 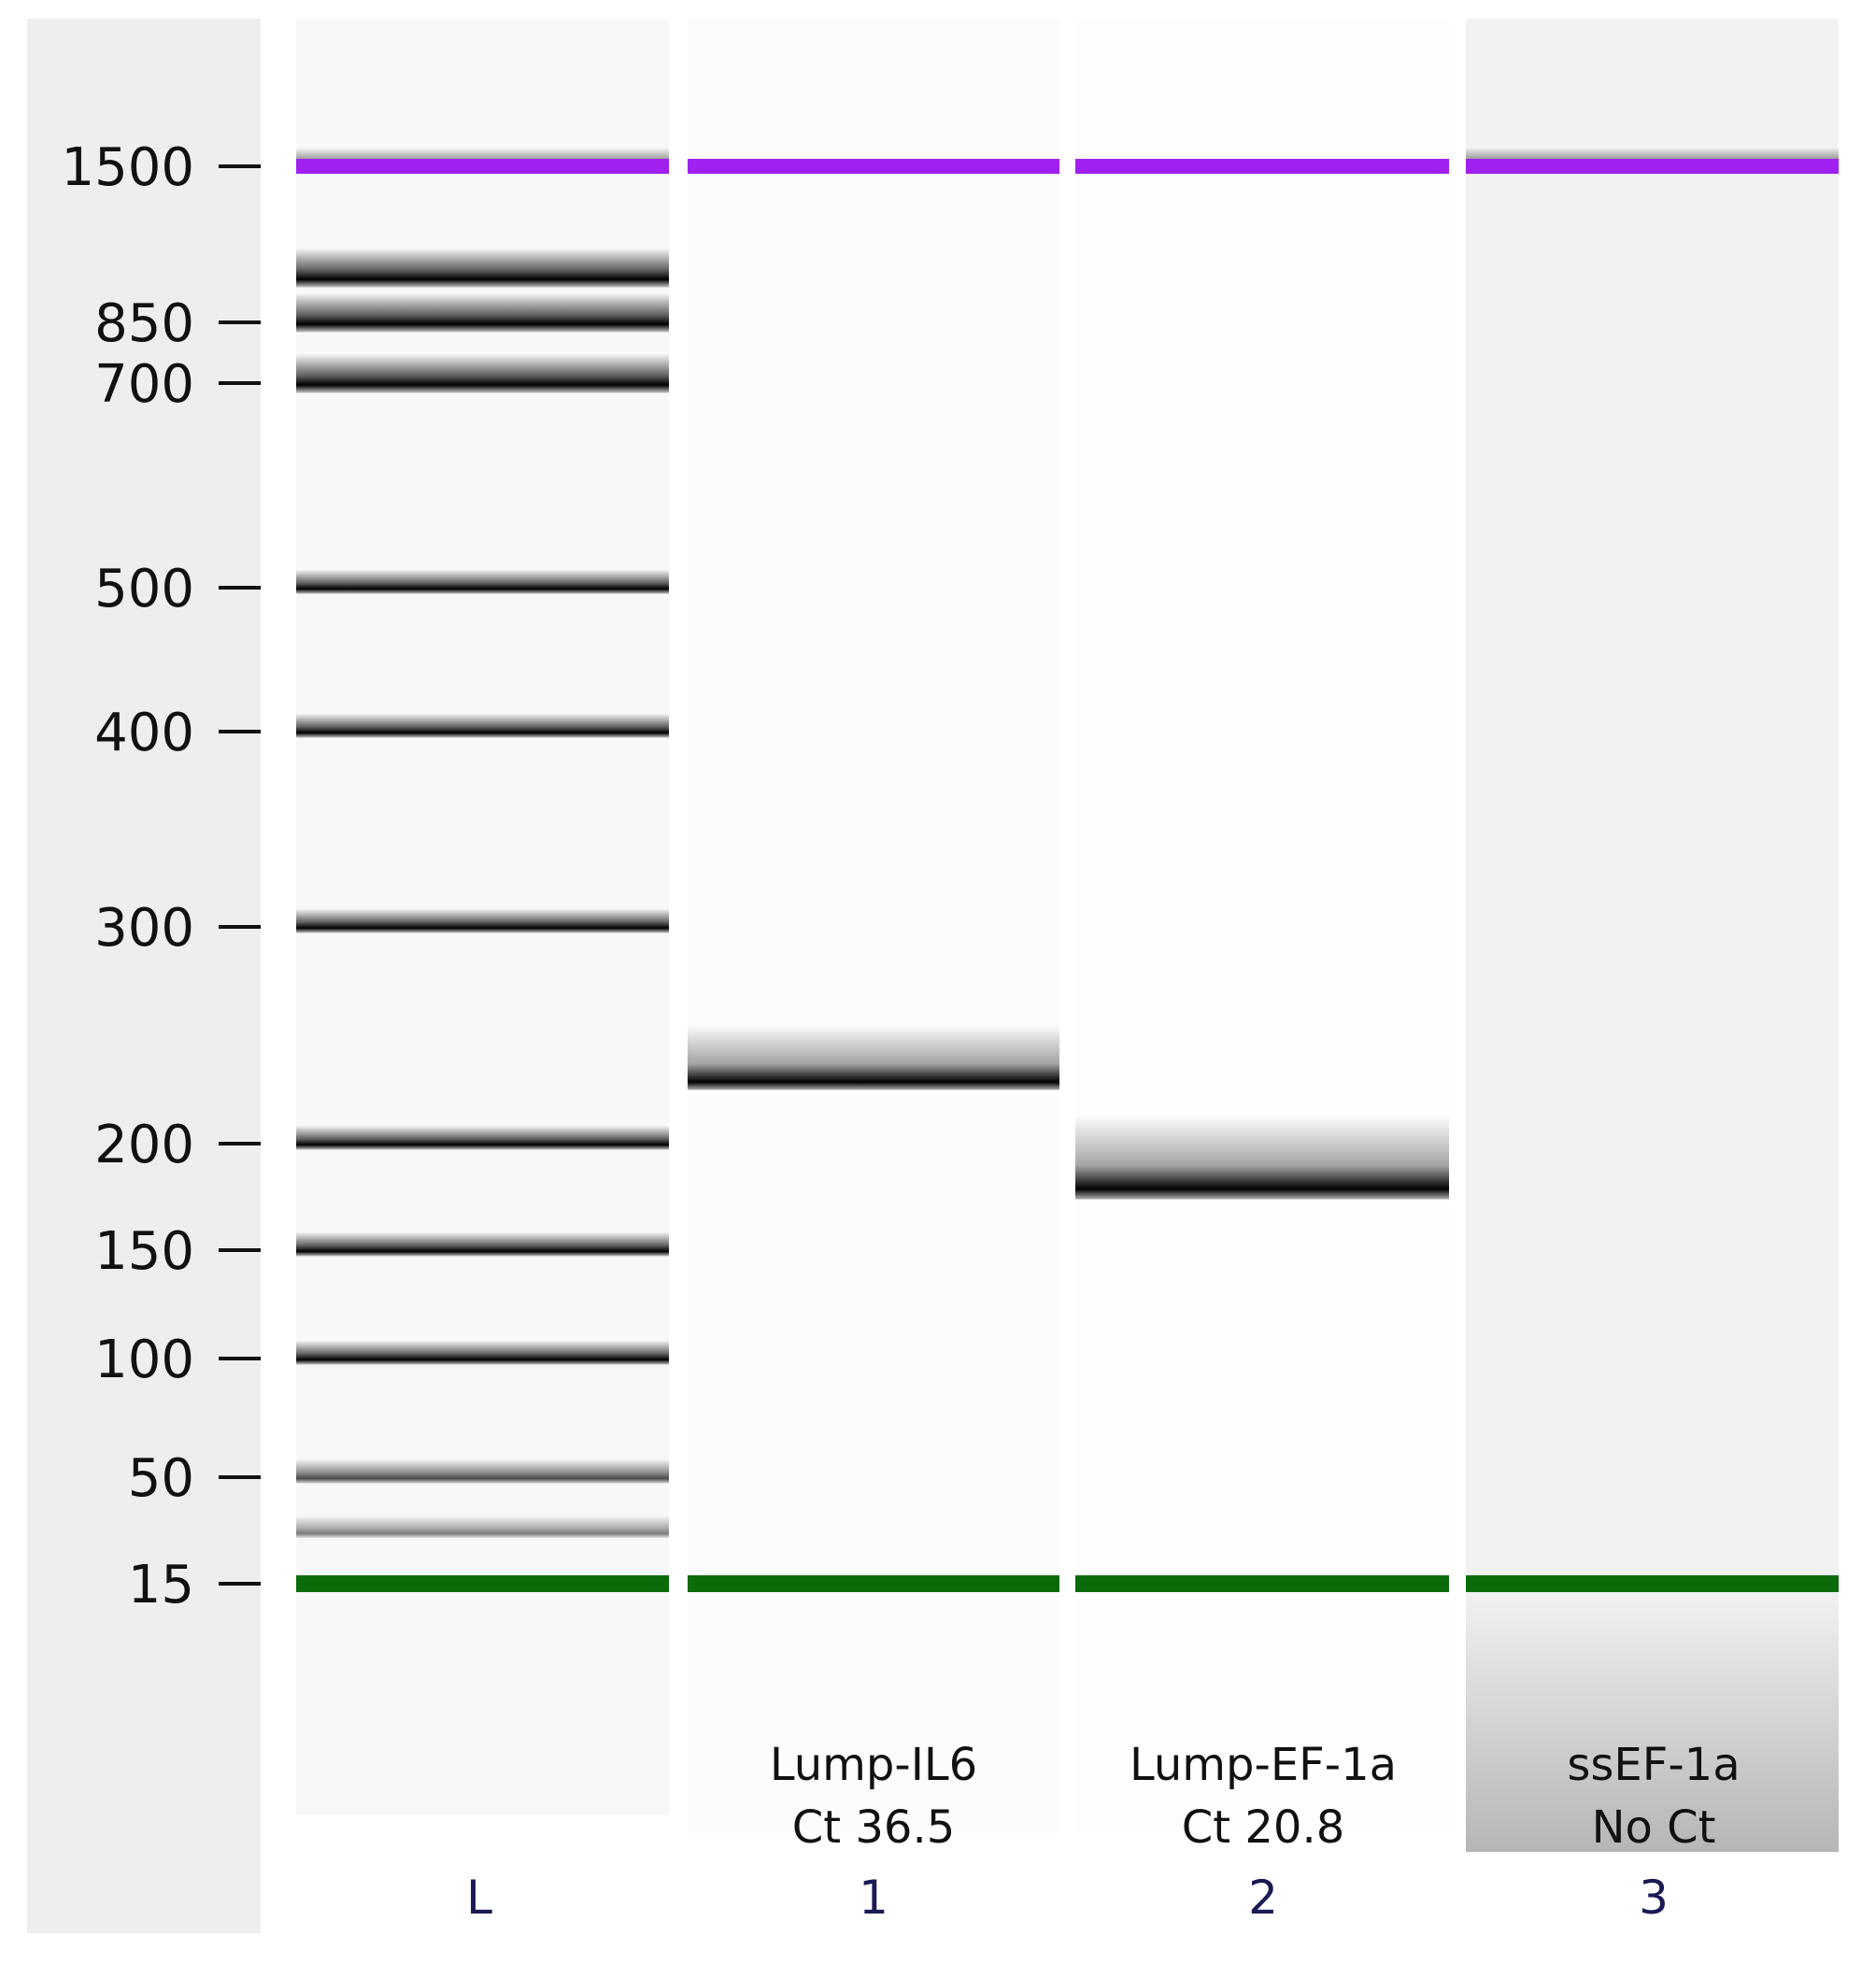 What do you see at coordinates (1263, 1828) in the screenshot?
I see `lane-ct: Ct 20.8` at bounding box center [1263, 1828].